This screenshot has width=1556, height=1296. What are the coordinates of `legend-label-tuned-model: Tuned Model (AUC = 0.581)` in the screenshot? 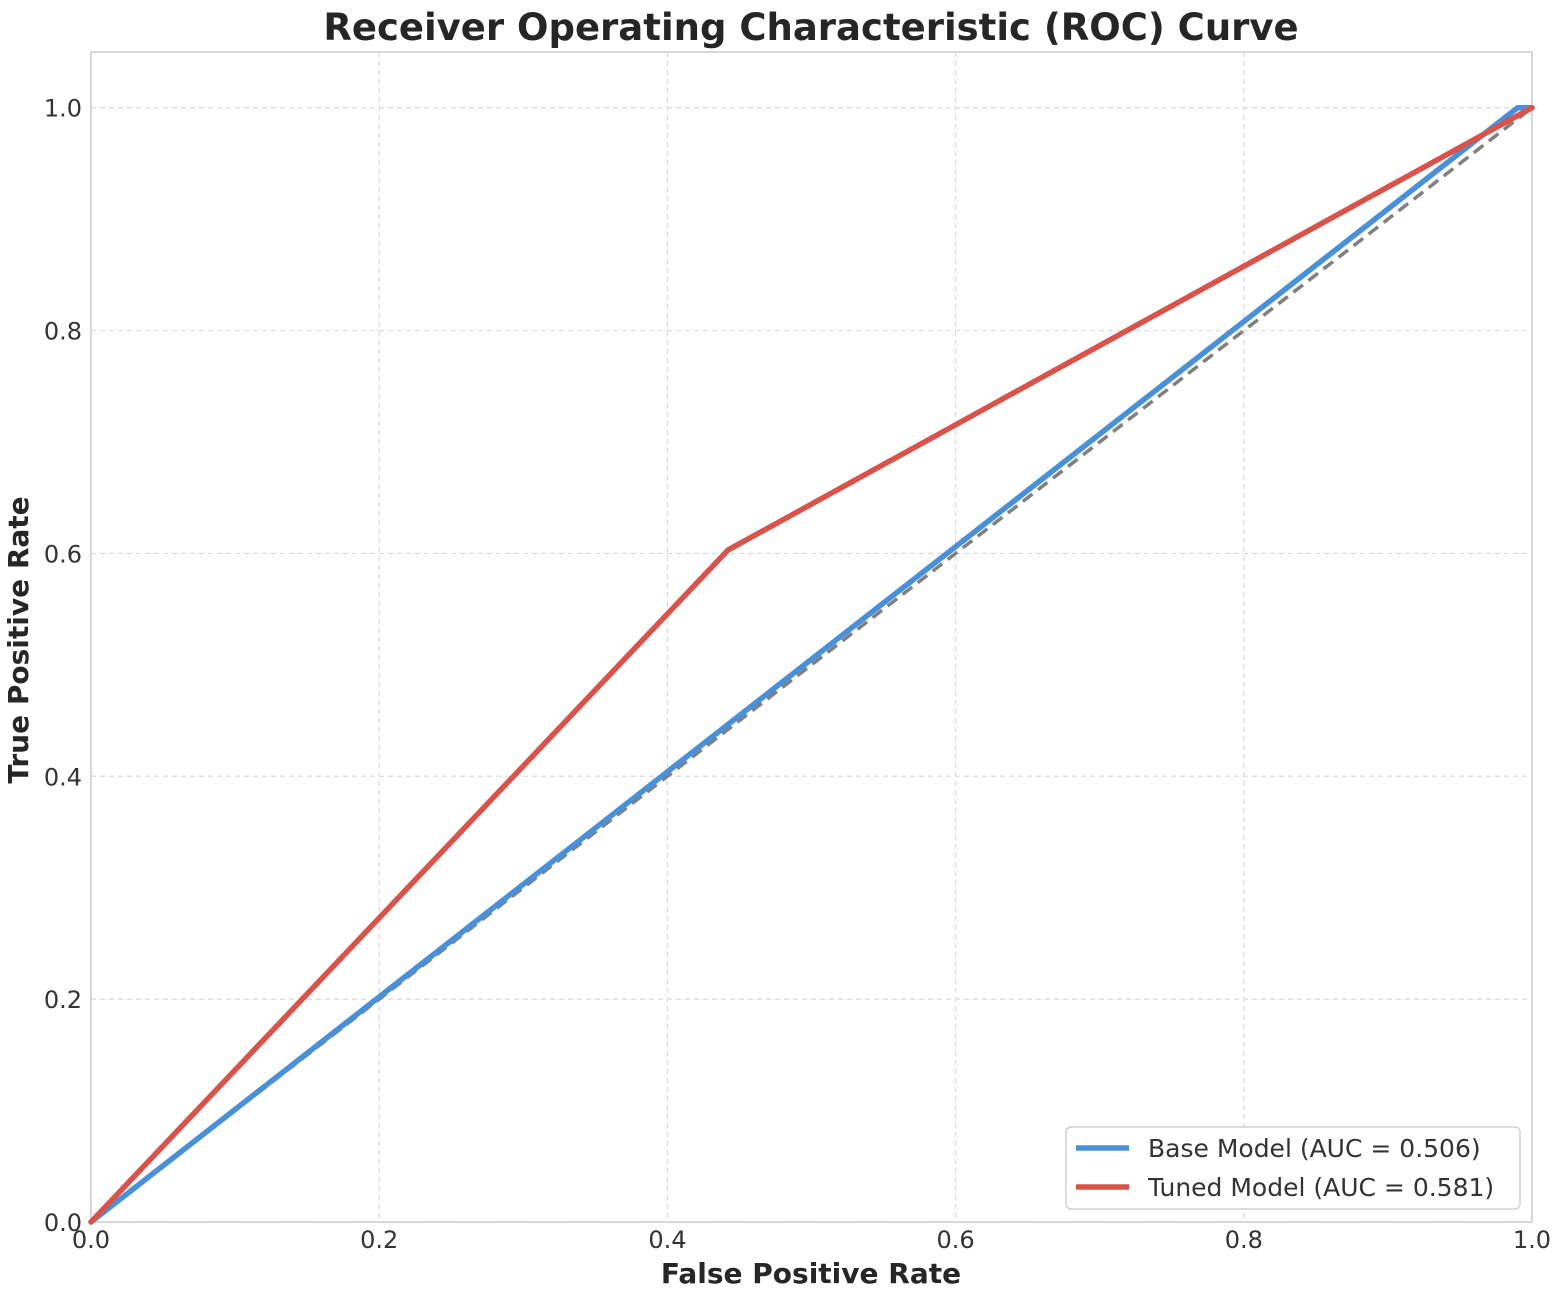 It's located at (1320, 1187).